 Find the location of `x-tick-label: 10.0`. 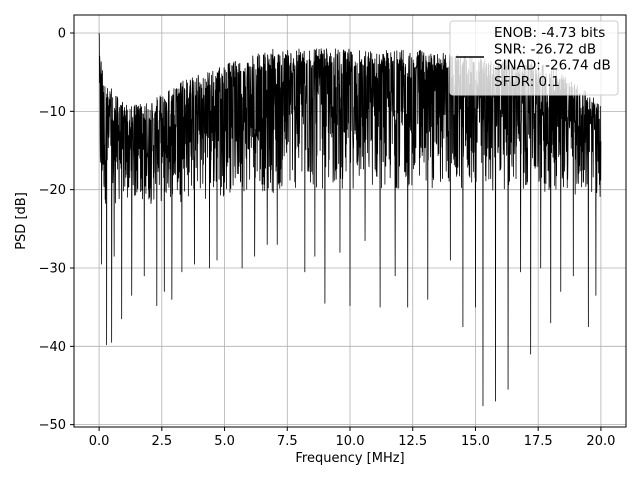

x-tick-label: 10.0 is located at coordinates (350, 441).